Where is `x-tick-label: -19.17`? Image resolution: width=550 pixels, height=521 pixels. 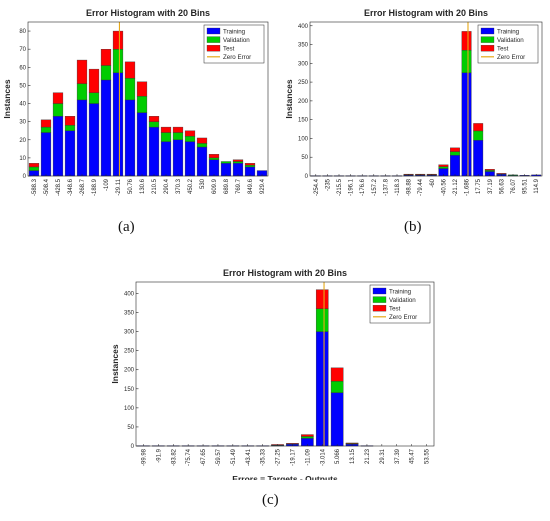
x-tick-label: -19.17 is located at coordinates (293, 457).